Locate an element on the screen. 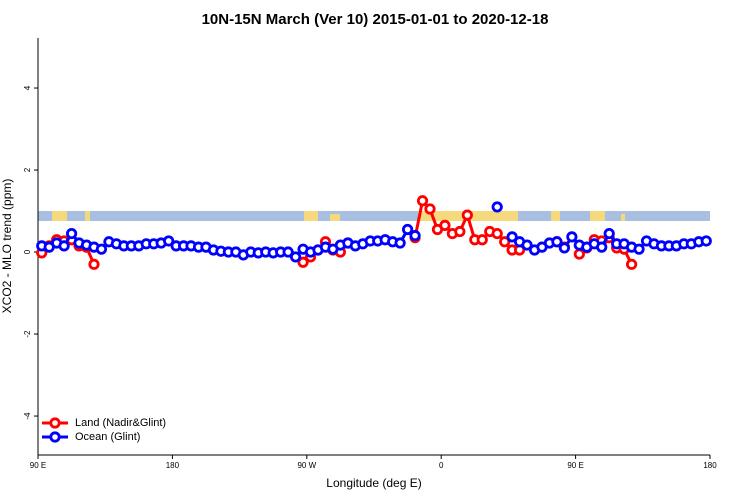 This screenshot has width=750, height=500. legend: Land (Nadir&Glint) Ocean (Glint) is located at coordinates (104, 430).